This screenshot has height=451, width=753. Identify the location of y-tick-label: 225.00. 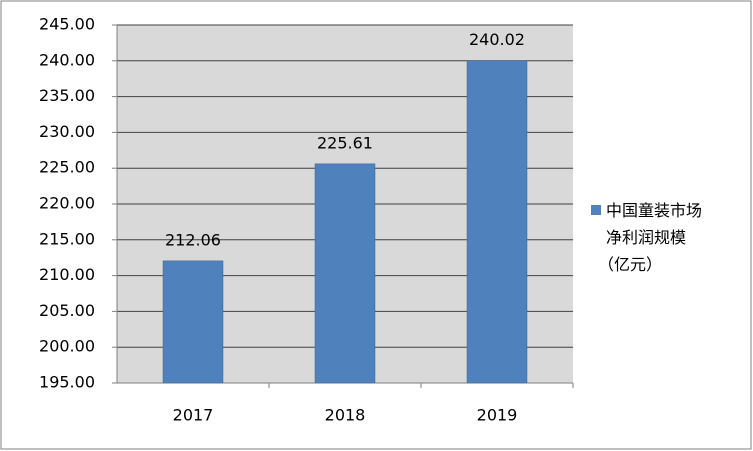
(67, 167).